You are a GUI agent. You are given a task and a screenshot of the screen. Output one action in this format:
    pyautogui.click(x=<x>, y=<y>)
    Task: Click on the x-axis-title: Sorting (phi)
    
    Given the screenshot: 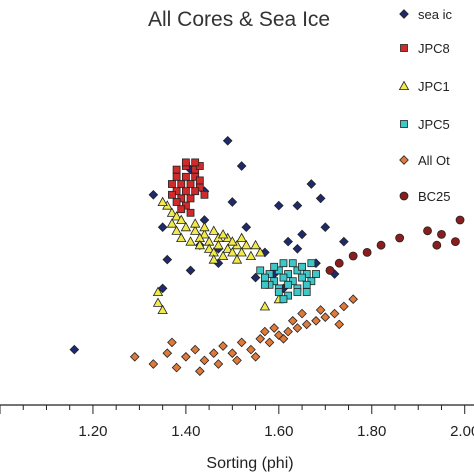 What is the action you would take?
    pyautogui.click(x=249, y=463)
    